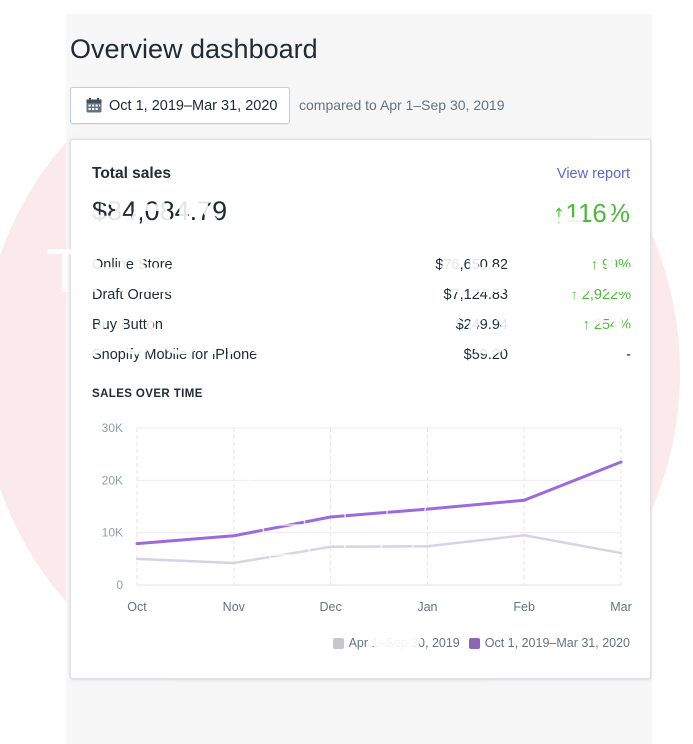  Describe the element at coordinates (524, 607) in the screenshot. I see `x-tick-label: Feb` at that location.